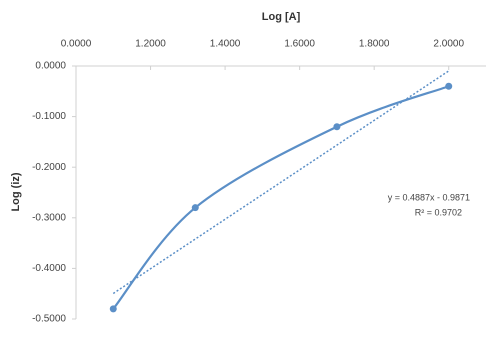 The width and height of the screenshot is (502, 337). Describe the element at coordinates (299, 44) in the screenshot. I see `x-tick-label: 1.6000` at that location.